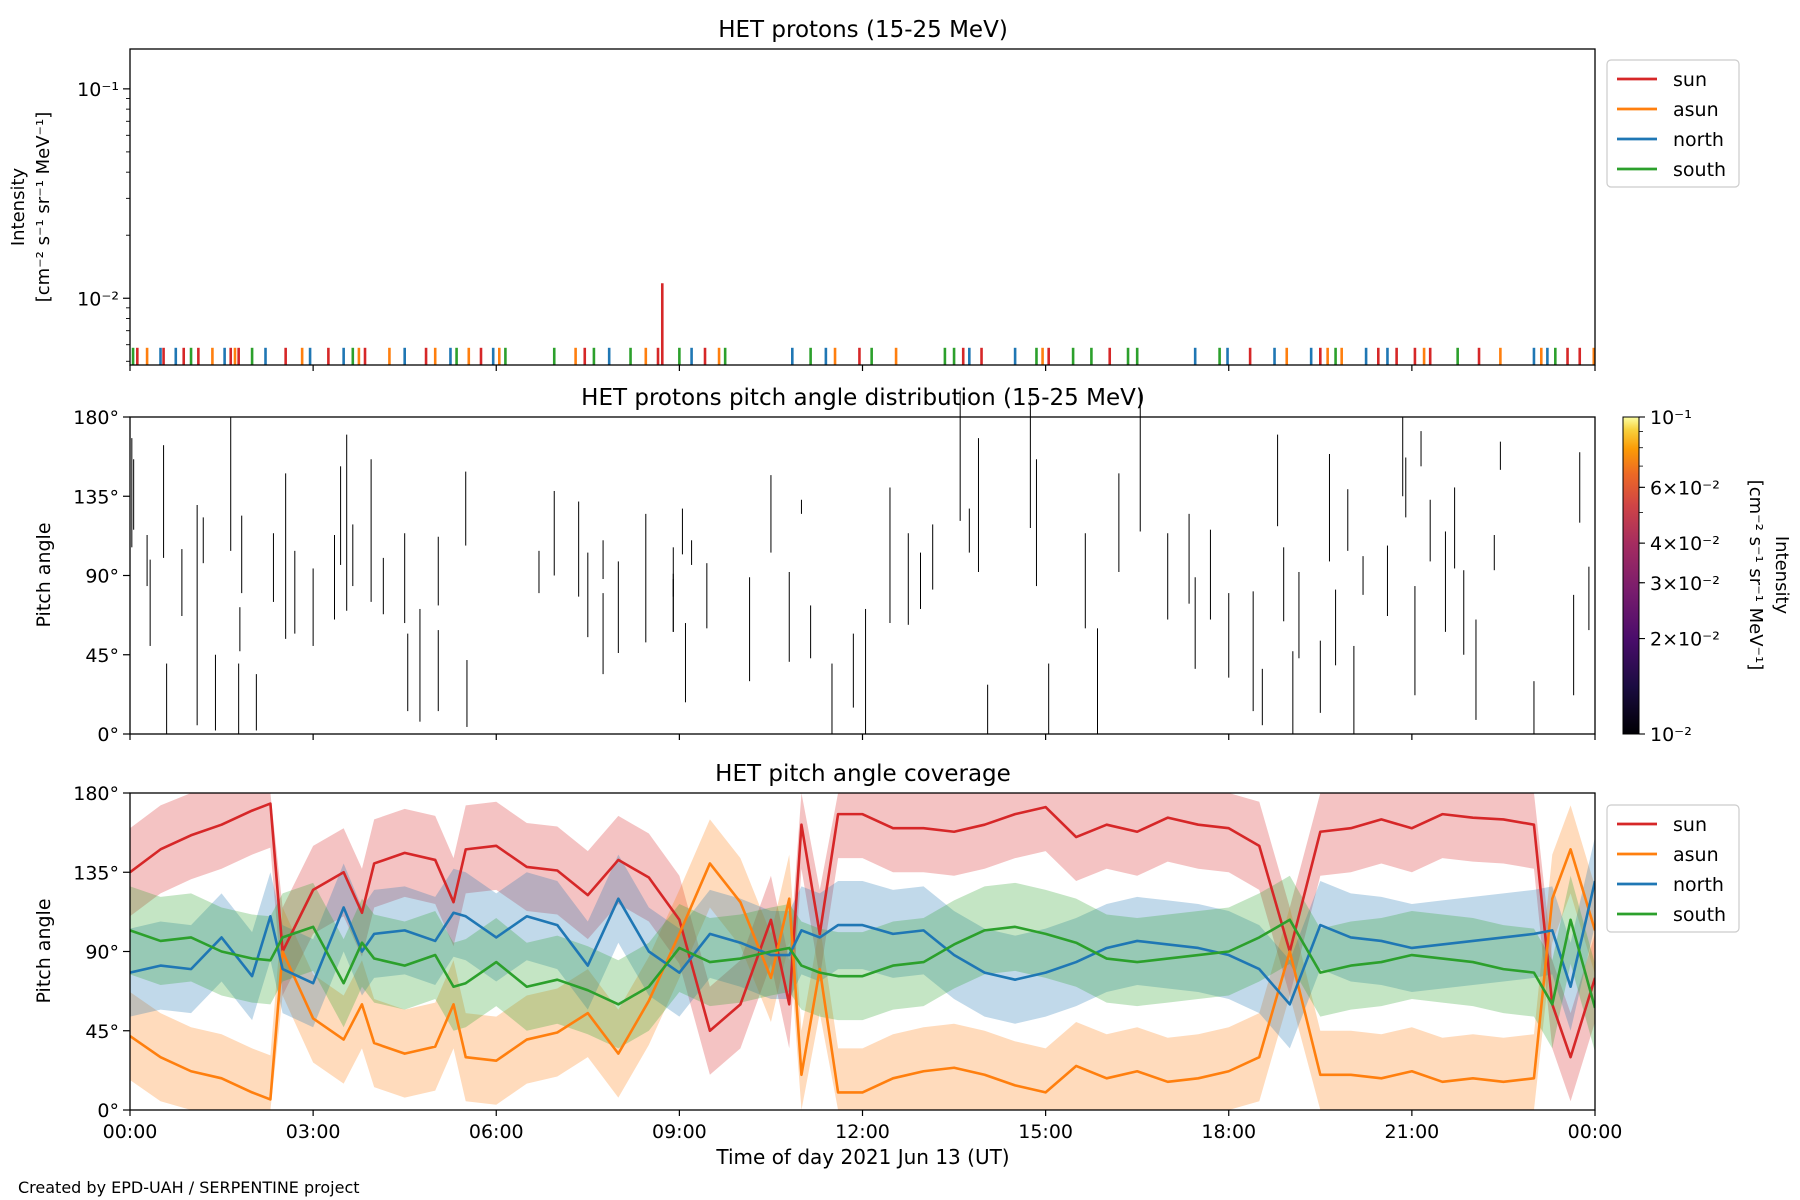  What do you see at coordinates (43, 207) in the screenshot?
I see `panel1-ylabel-line2: [cm⁻² s⁻¹ sr⁻¹ MeV⁻¹]` at bounding box center [43, 207].